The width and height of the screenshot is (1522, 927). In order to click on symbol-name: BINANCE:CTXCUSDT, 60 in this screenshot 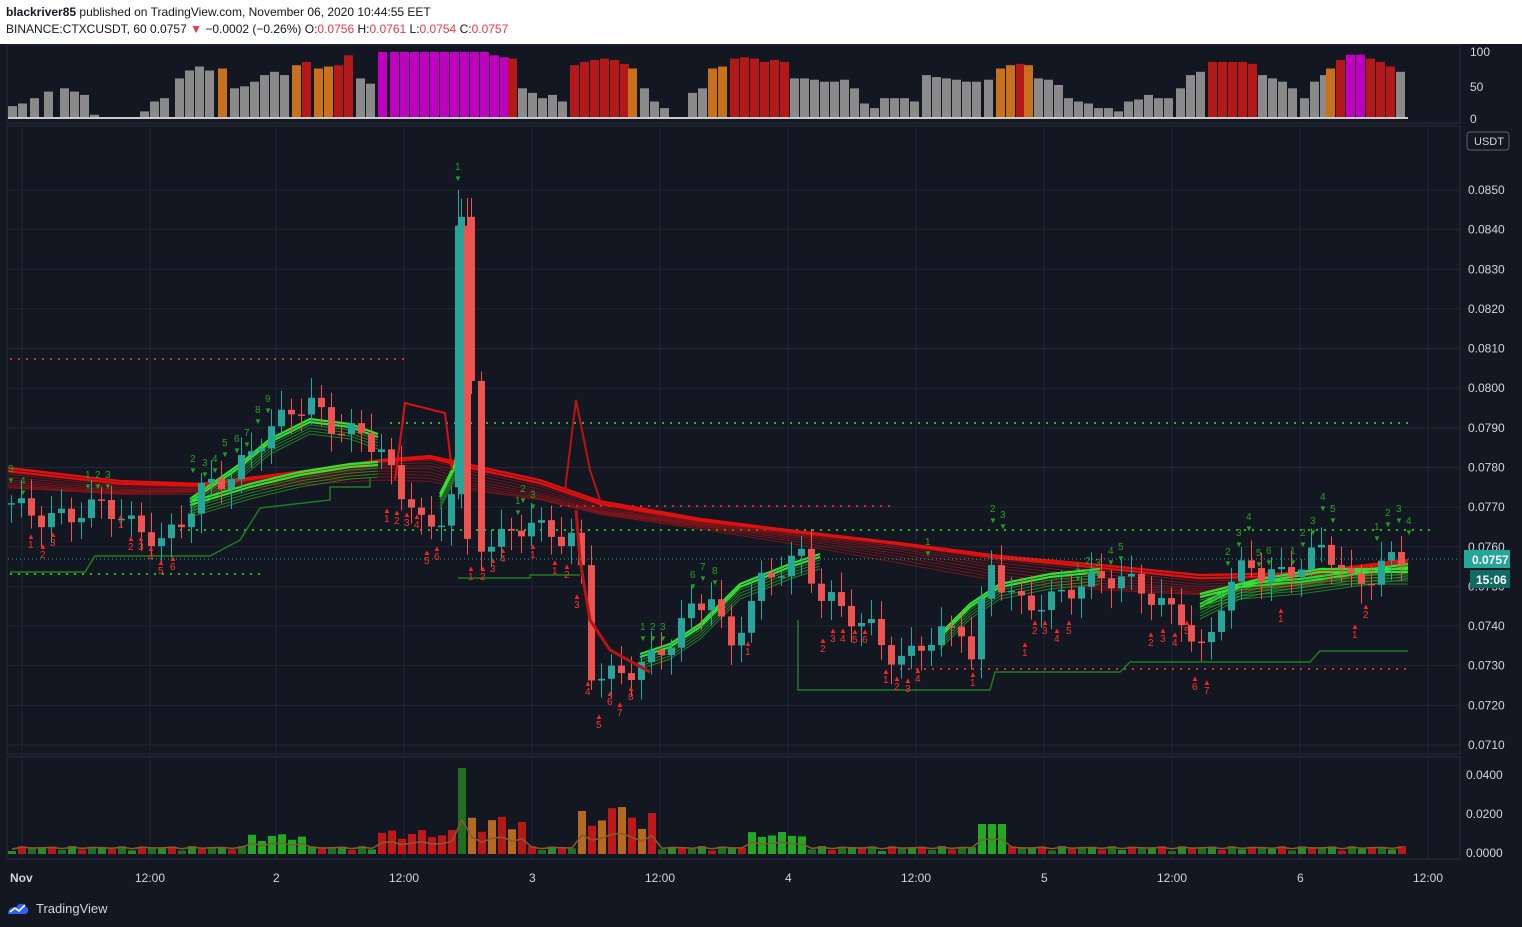, I will do `click(76, 29)`.